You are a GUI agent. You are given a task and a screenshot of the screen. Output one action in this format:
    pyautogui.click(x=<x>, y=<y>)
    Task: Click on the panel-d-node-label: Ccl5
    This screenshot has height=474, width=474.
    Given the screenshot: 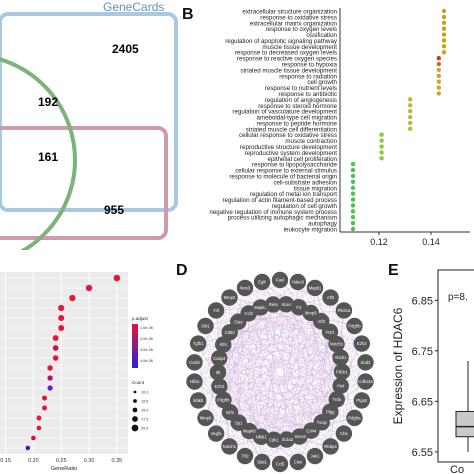 What is the action you would take?
    pyautogui.click(x=280, y=464)
    